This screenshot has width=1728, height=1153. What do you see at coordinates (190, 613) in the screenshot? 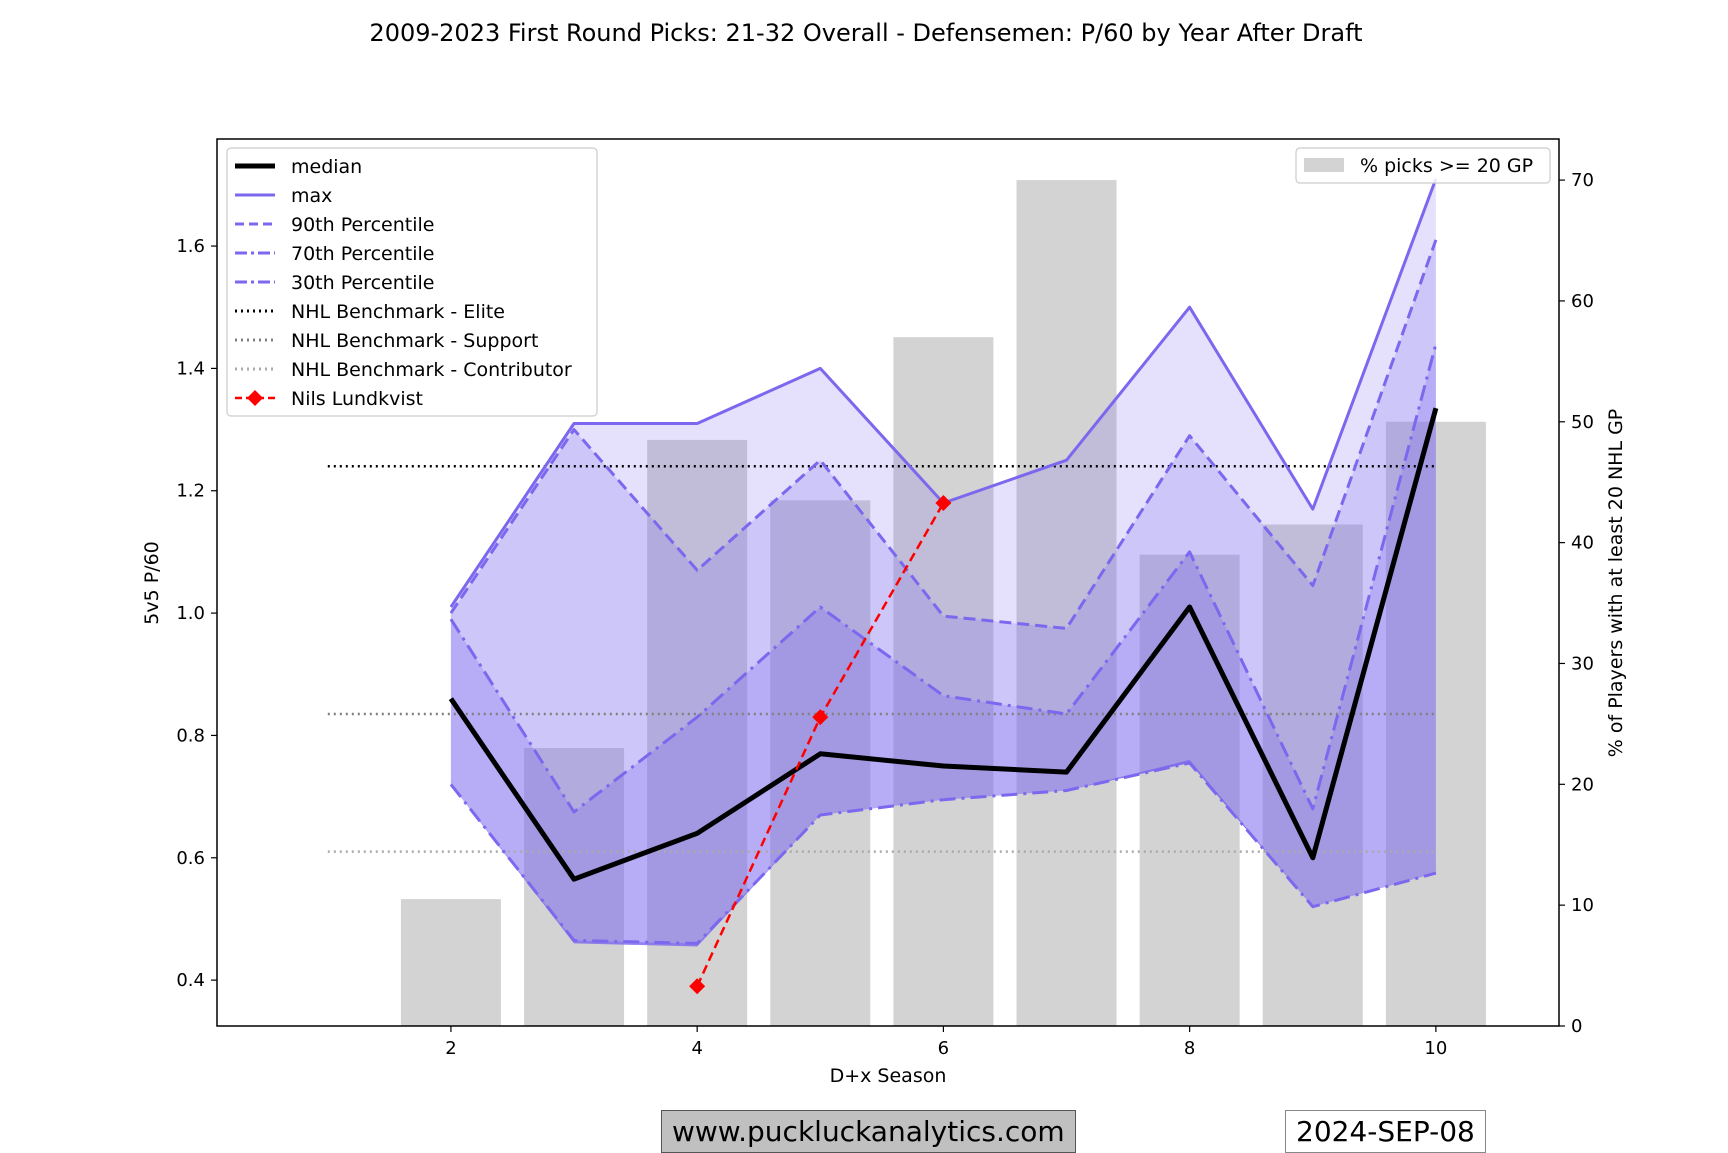
I see `y-tick-label-1: 1.0` at bounding box center [190, 613].